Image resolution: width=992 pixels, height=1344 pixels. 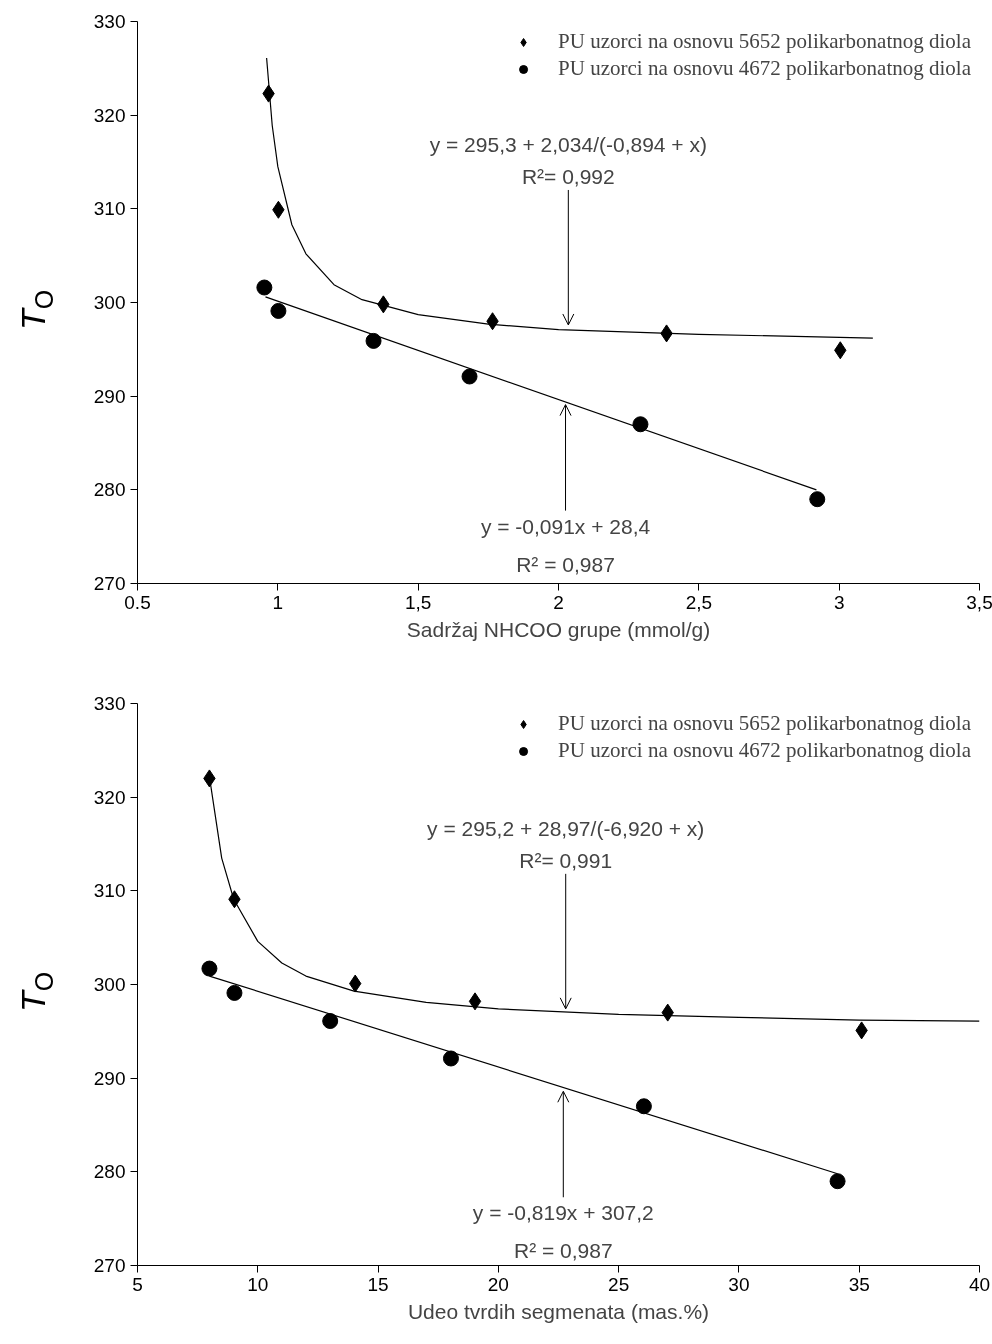 I want to click on x-axis-title: Udeo tvrdih segmenata (mas.%), so click(x=558, y=1311).